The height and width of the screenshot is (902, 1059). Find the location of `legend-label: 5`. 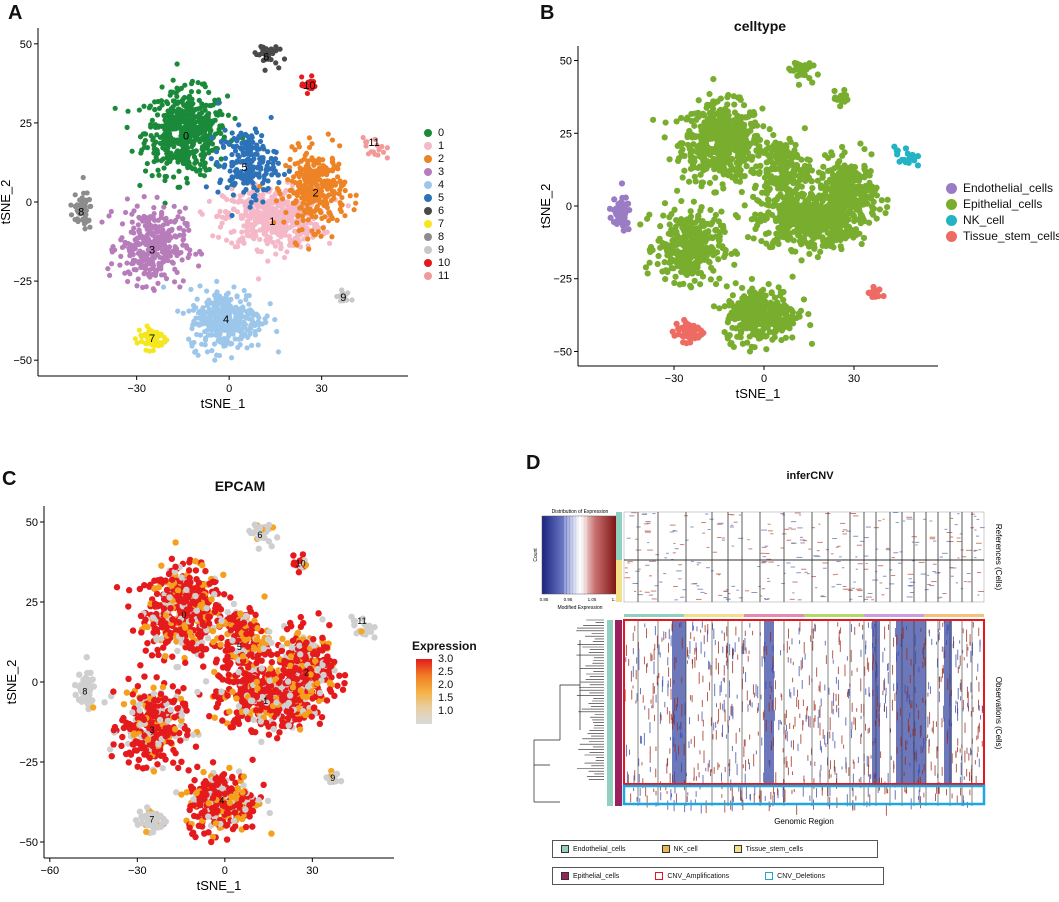

legend-label: 5 is located at coordinates (441, 197).